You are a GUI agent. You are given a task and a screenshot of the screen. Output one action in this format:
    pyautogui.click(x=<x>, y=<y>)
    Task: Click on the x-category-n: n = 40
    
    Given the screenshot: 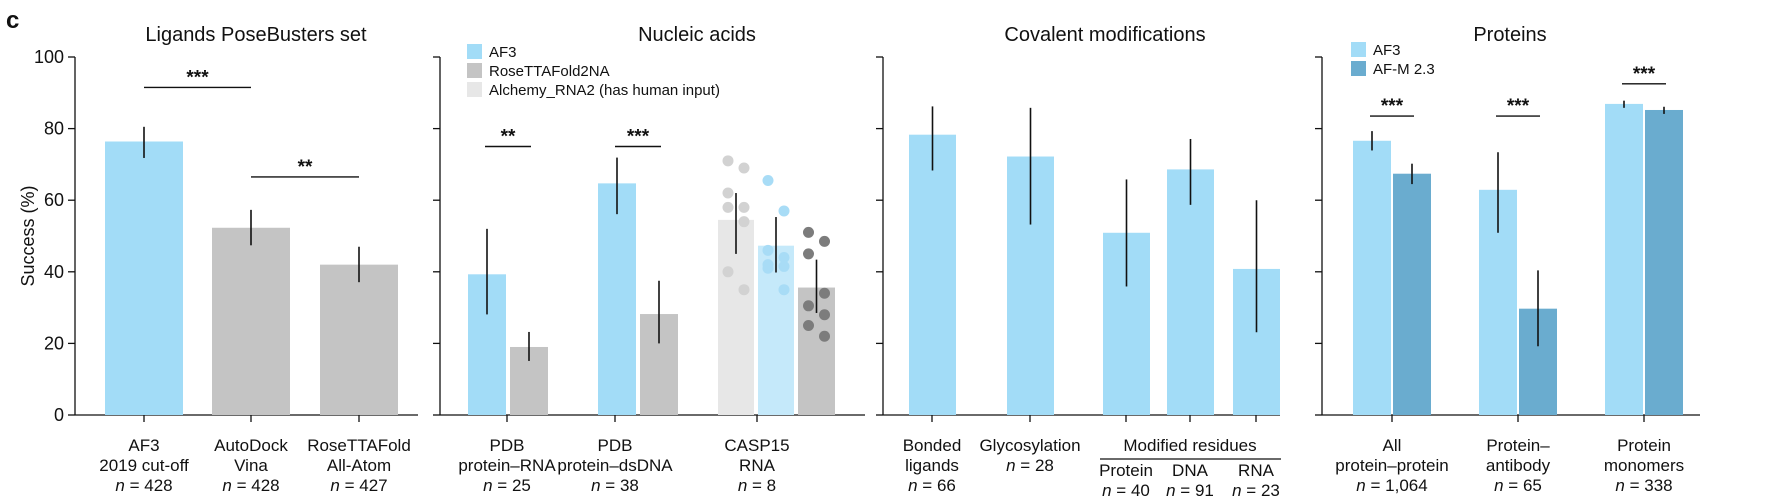 What is the action you would take?
    pyautogui.click(x=1126, y=490)
    